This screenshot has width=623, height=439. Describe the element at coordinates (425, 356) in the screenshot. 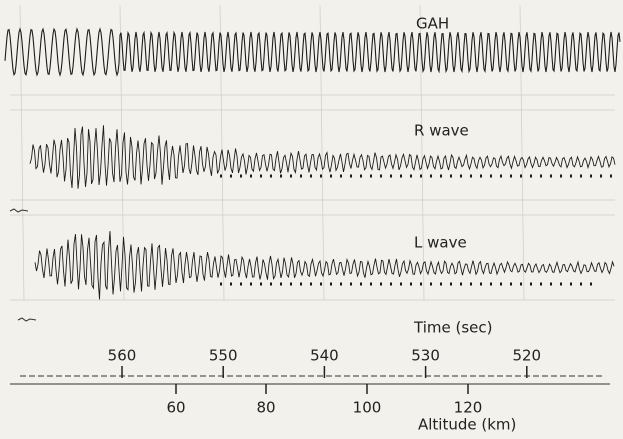

I see `time-tick-label: 530` at that location.